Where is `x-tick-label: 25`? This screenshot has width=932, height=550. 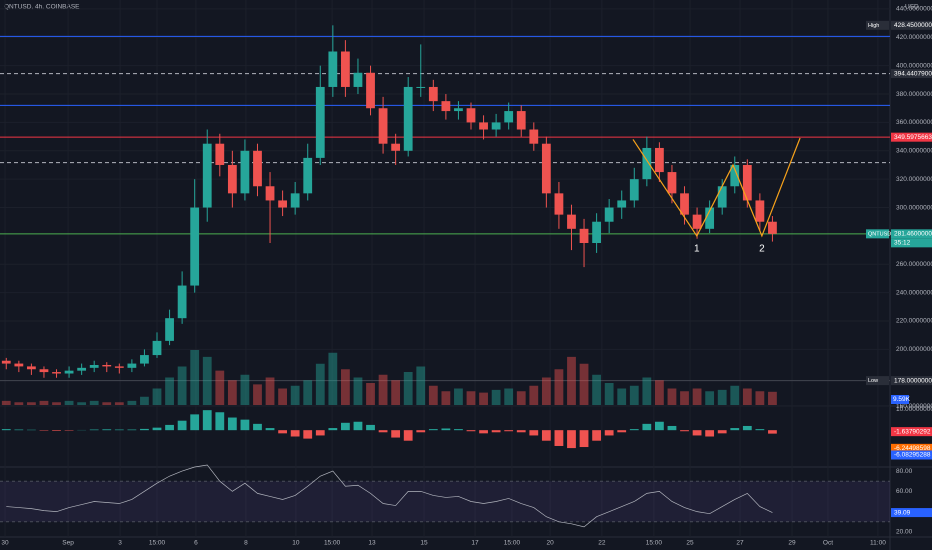
x-tick-label: 25 is located at coordinates (690, 543).